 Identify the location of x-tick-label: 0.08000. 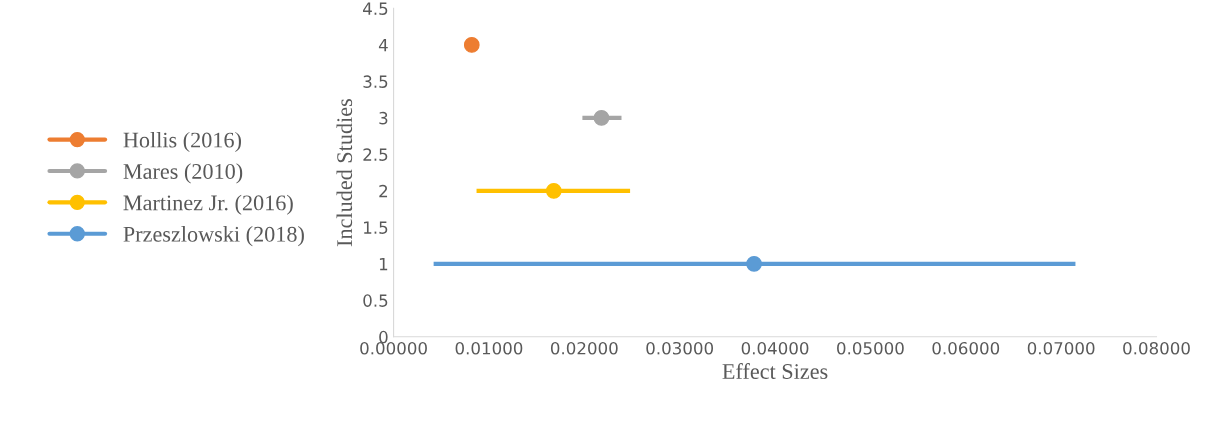
(1156, 348).